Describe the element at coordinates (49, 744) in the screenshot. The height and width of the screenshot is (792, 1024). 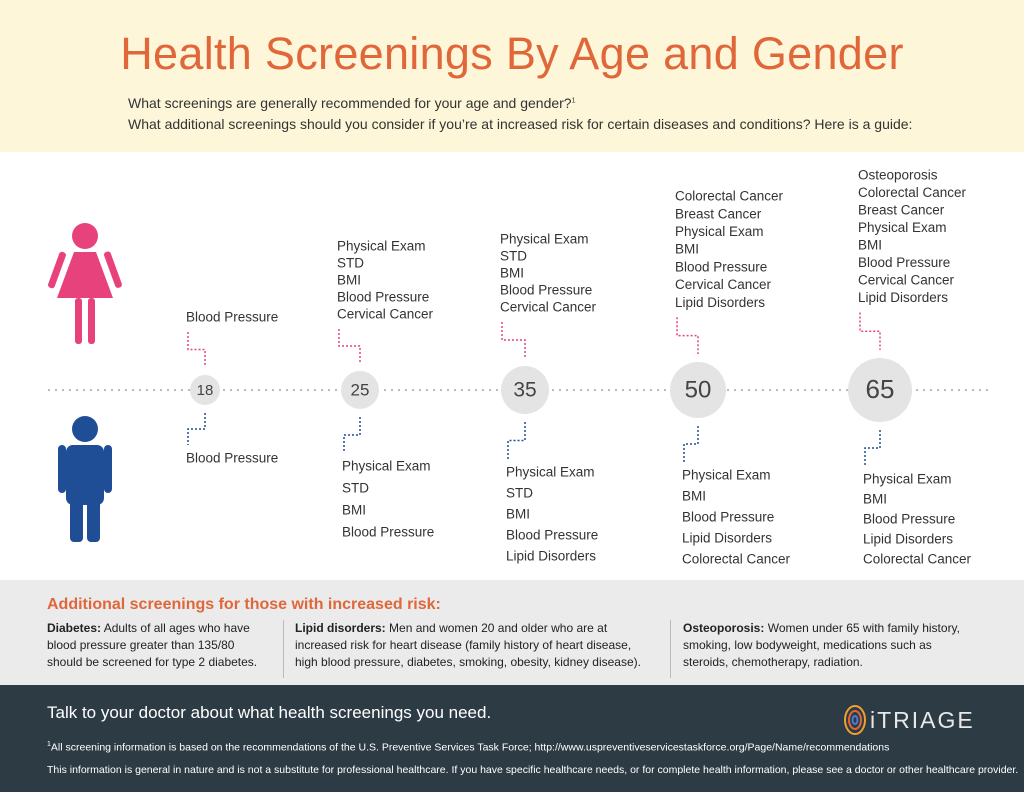
I see `footnote-mark: 1` at that location.